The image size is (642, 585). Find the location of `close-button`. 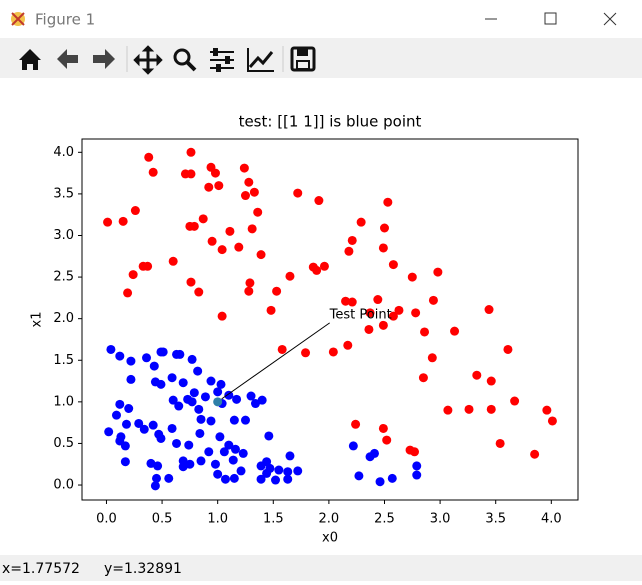

close-button is located at coordinates (610, 19).